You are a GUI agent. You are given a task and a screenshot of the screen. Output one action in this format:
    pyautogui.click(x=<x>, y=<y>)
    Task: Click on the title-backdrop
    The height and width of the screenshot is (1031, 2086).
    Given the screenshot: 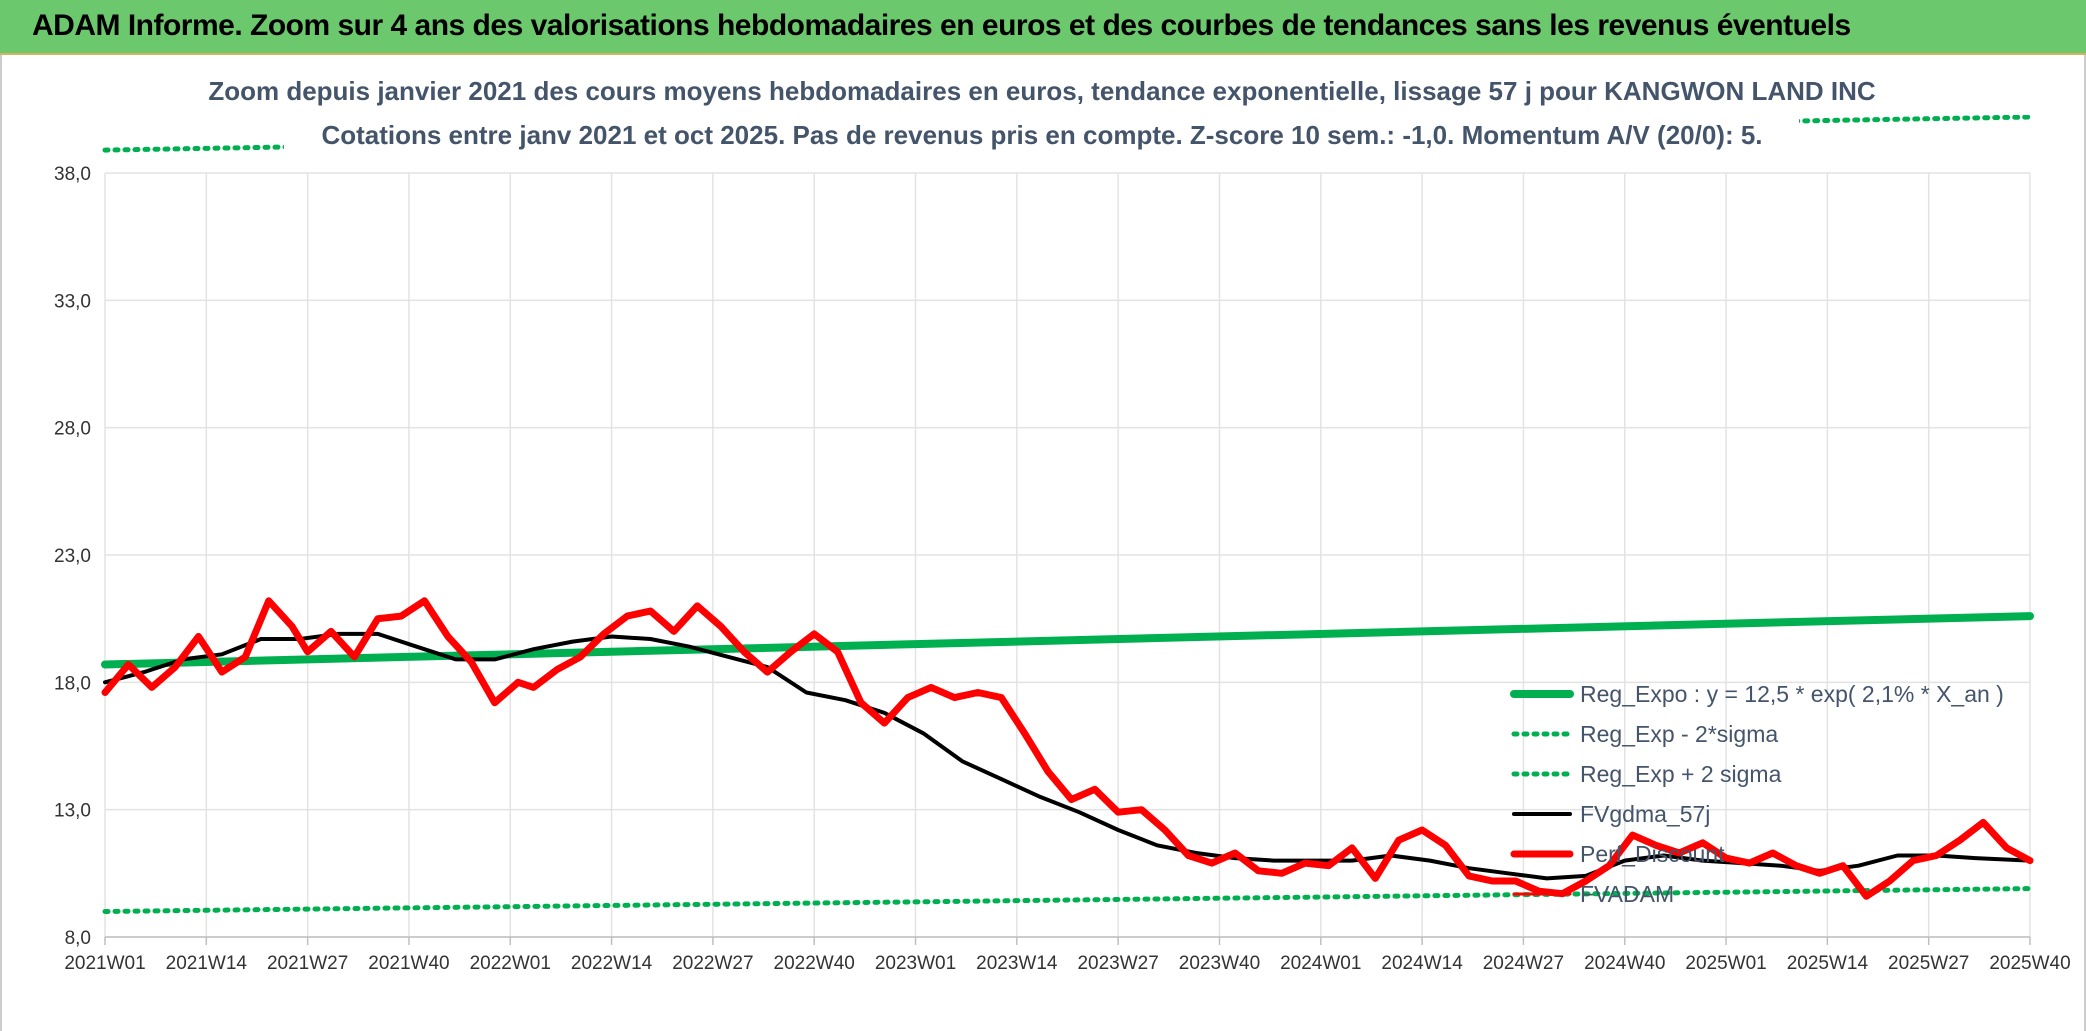 What is the action you would take?
    pyautogui.click(x=1041, y=142)
    